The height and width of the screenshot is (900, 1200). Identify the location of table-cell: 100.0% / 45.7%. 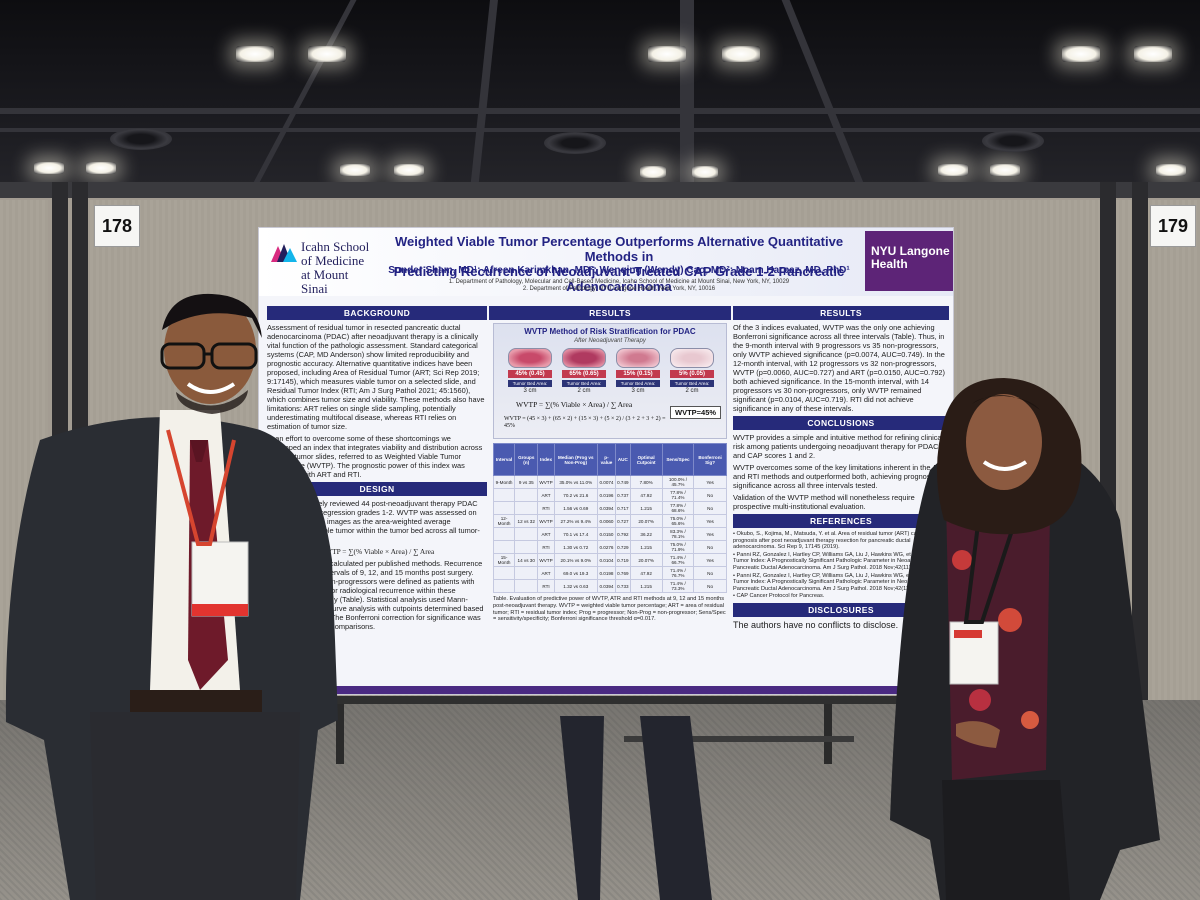
(678, 482).